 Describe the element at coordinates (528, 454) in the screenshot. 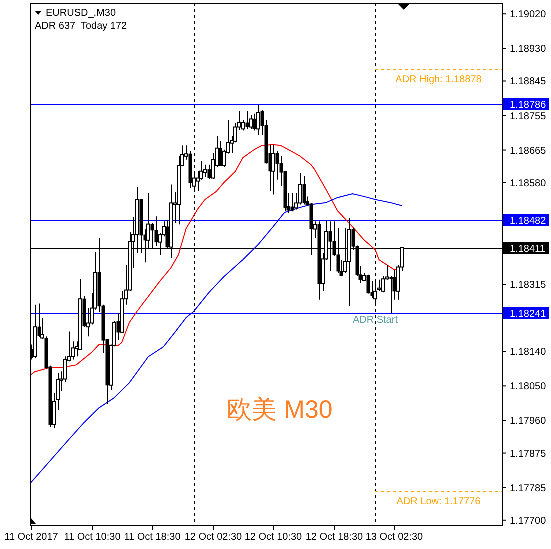

I see `y-tick-label: 1.17875` at that location.